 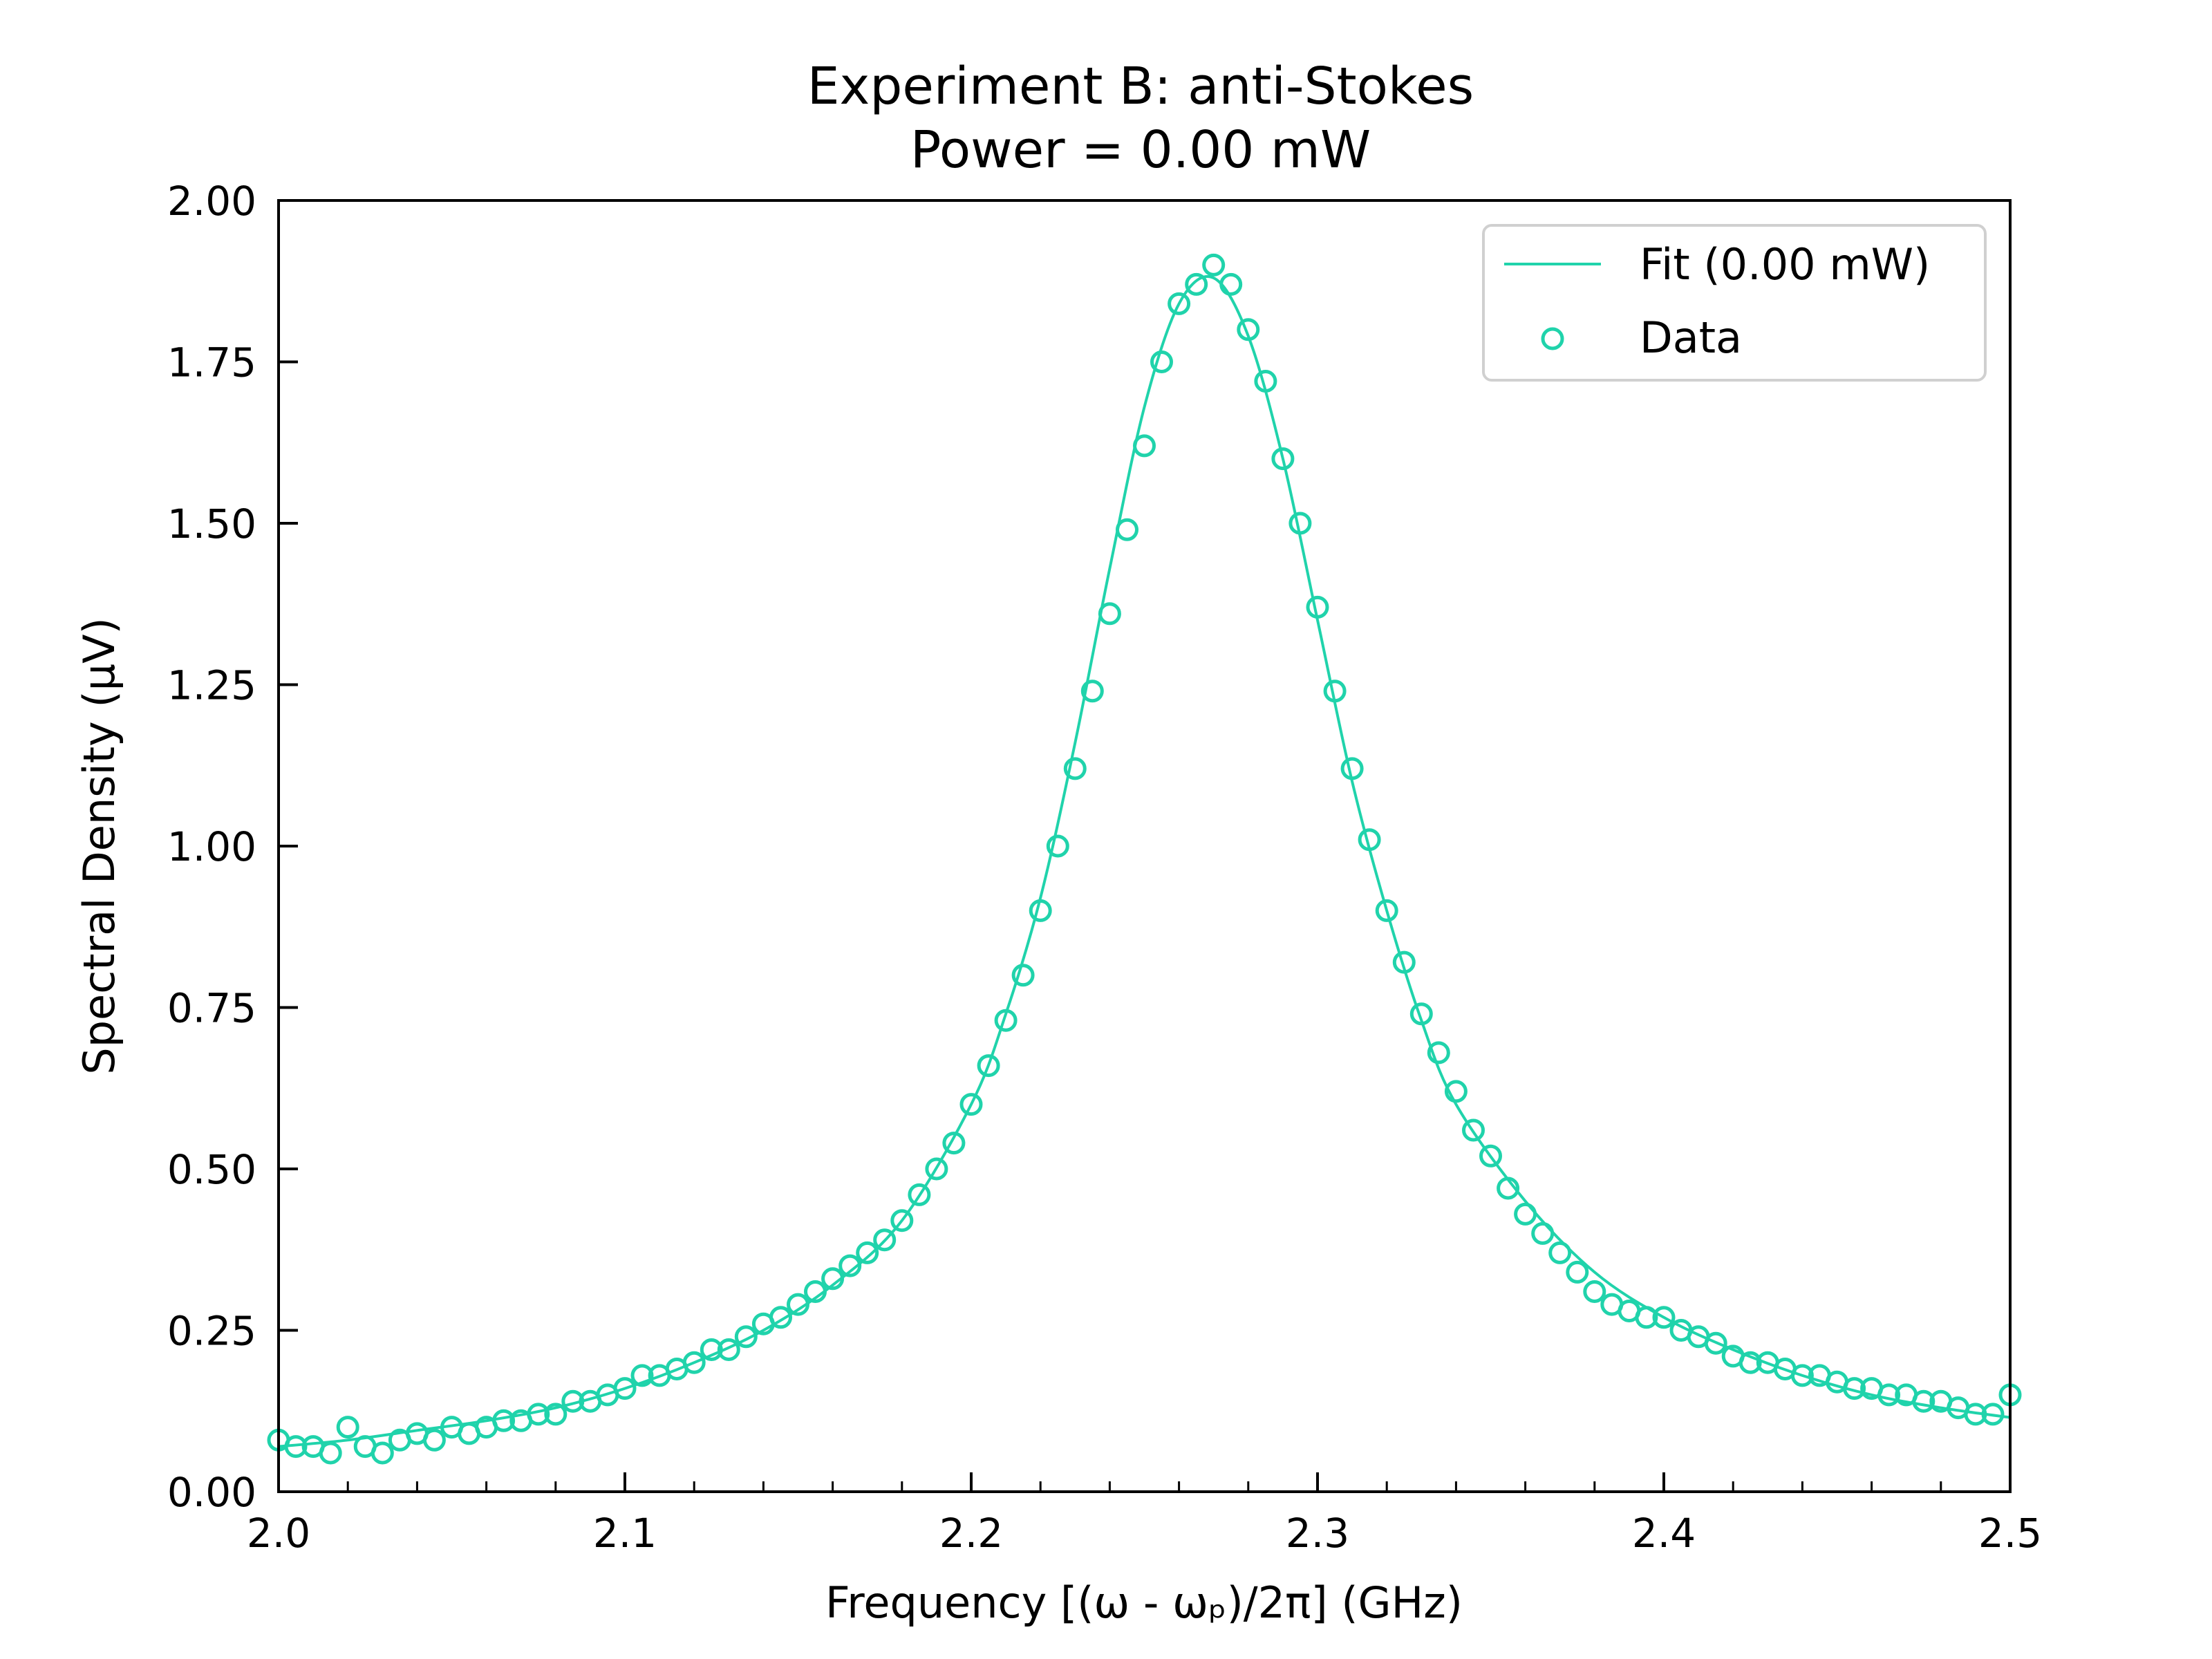 I want to click on x-tick-label: 2.0, so click(x=279, y=1534).